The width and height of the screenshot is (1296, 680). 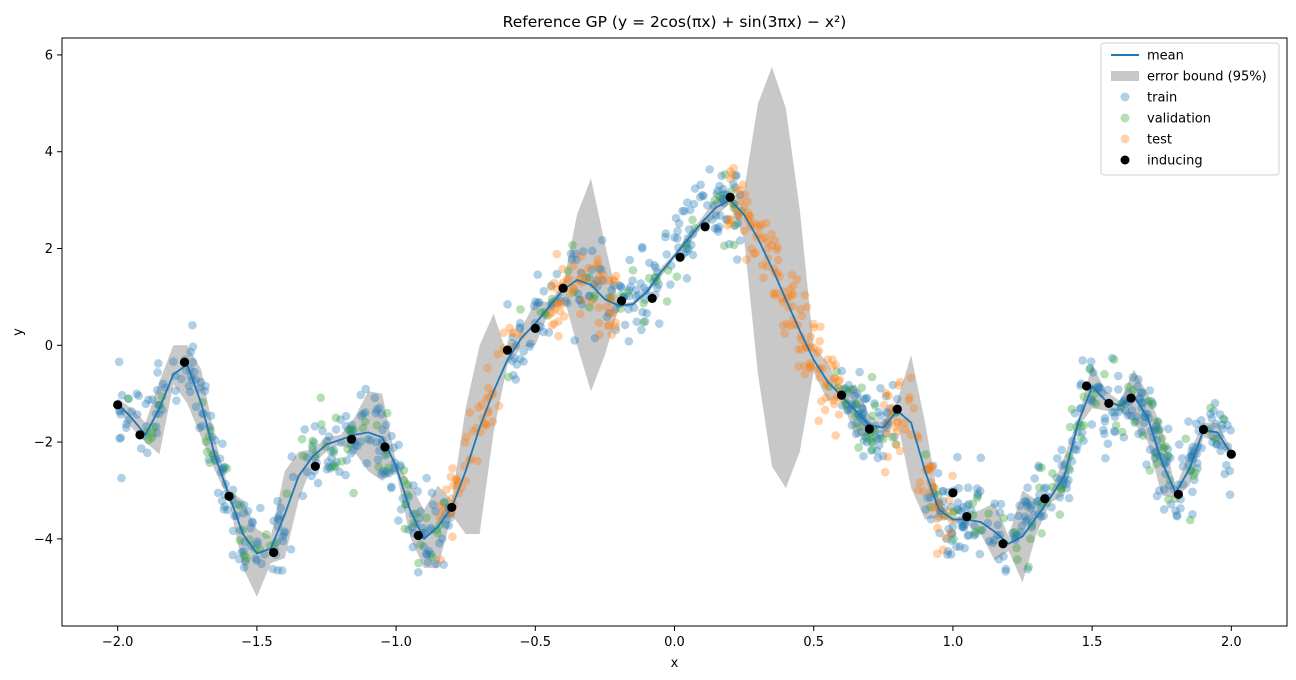 I want to click on x-axis-label: x, so click(x=675, y=663).